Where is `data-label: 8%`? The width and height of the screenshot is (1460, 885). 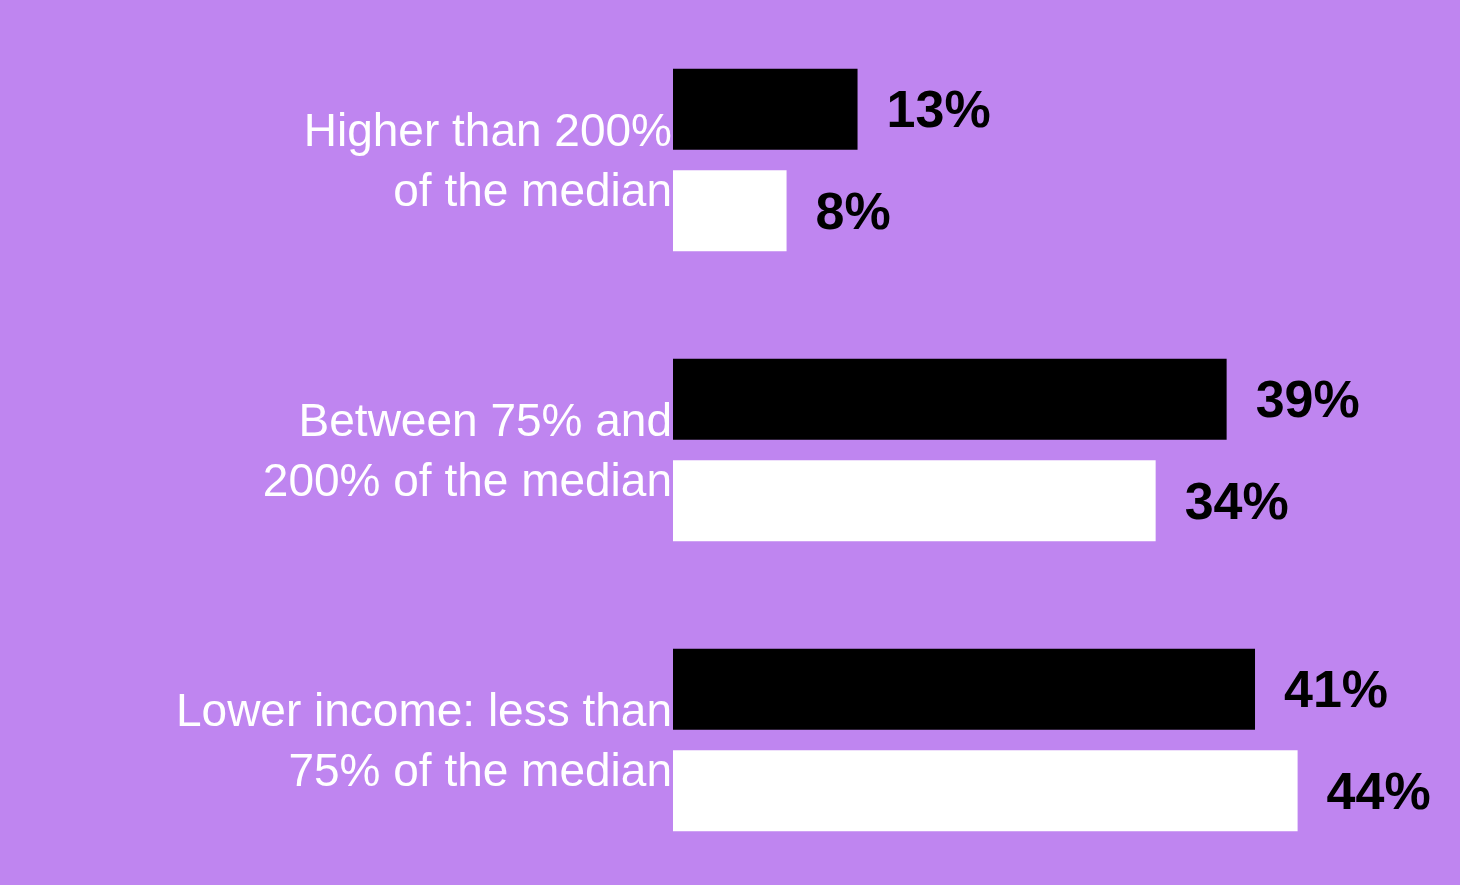 data-label: 8% is located at coordinates (840, 210).